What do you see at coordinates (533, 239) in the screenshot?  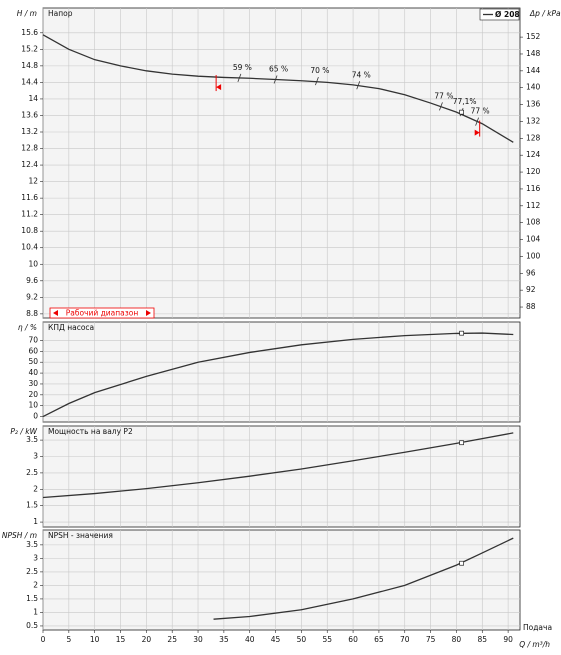 I see `y2-tick-label: 104` at bounding box center [533, 239].